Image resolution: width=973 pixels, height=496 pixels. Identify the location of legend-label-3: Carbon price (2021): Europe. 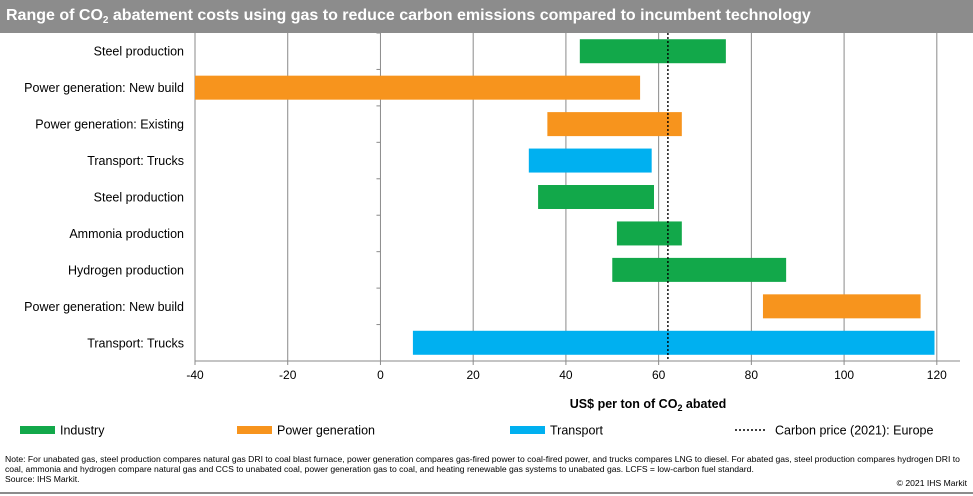
(854, 431).